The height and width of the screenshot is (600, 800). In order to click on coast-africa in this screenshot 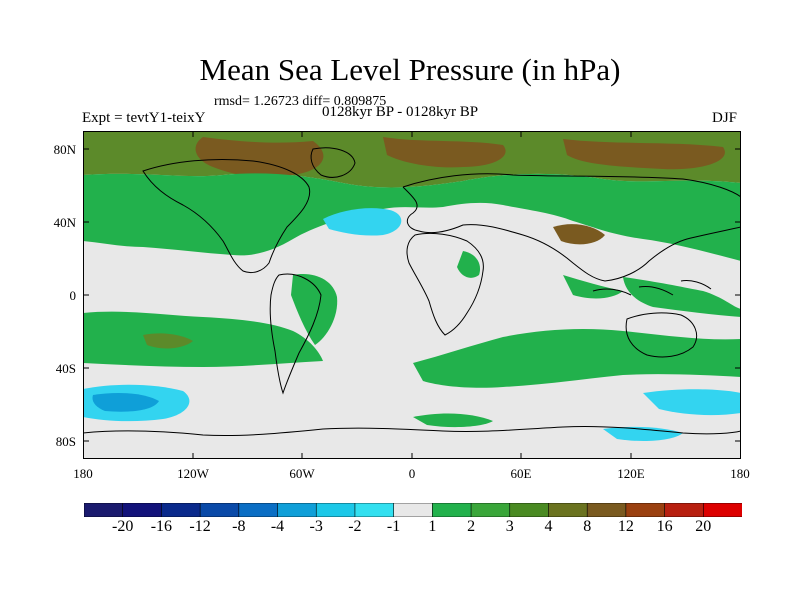, I will do `click(445, 284)`.